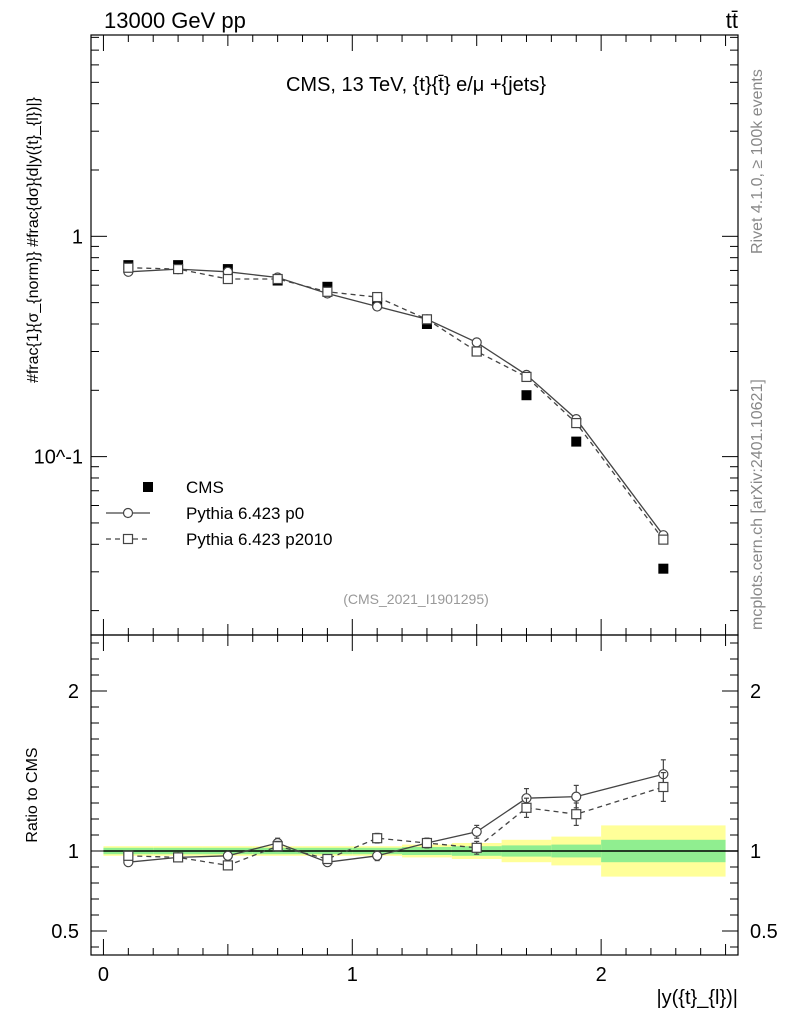 Image resolution: width=786 pixels, height=1029 pixels. I want to click on ratio-y-tick-label-left: 1, so click(73, 852).